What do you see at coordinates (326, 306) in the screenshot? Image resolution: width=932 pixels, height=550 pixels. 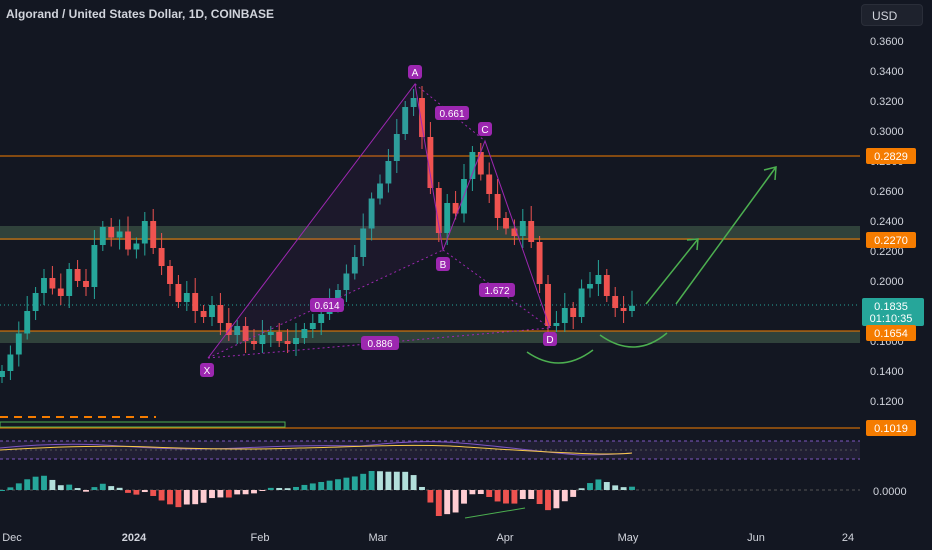 I see `svg-text: 0.614` at bounding box center [326, 306].